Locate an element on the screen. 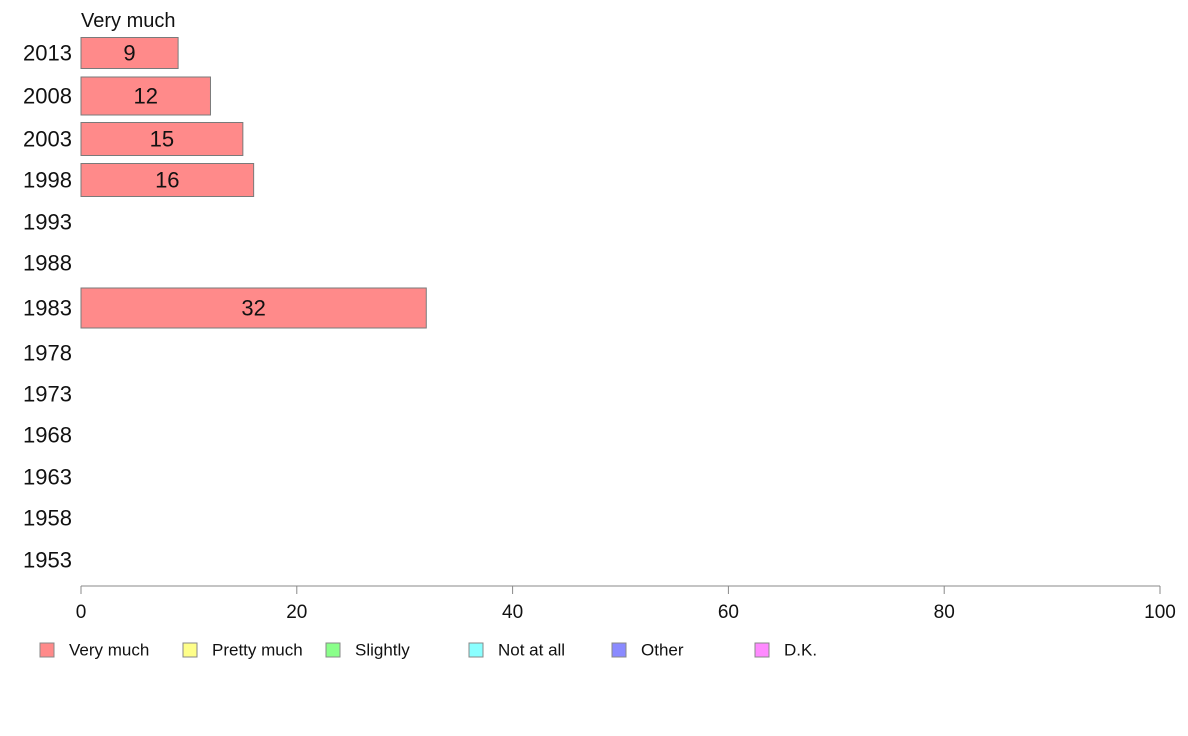 Image resolution: width=1188 pixels, height=736 pixels. legend-label: Slightly is located at coordinates (382, 650).